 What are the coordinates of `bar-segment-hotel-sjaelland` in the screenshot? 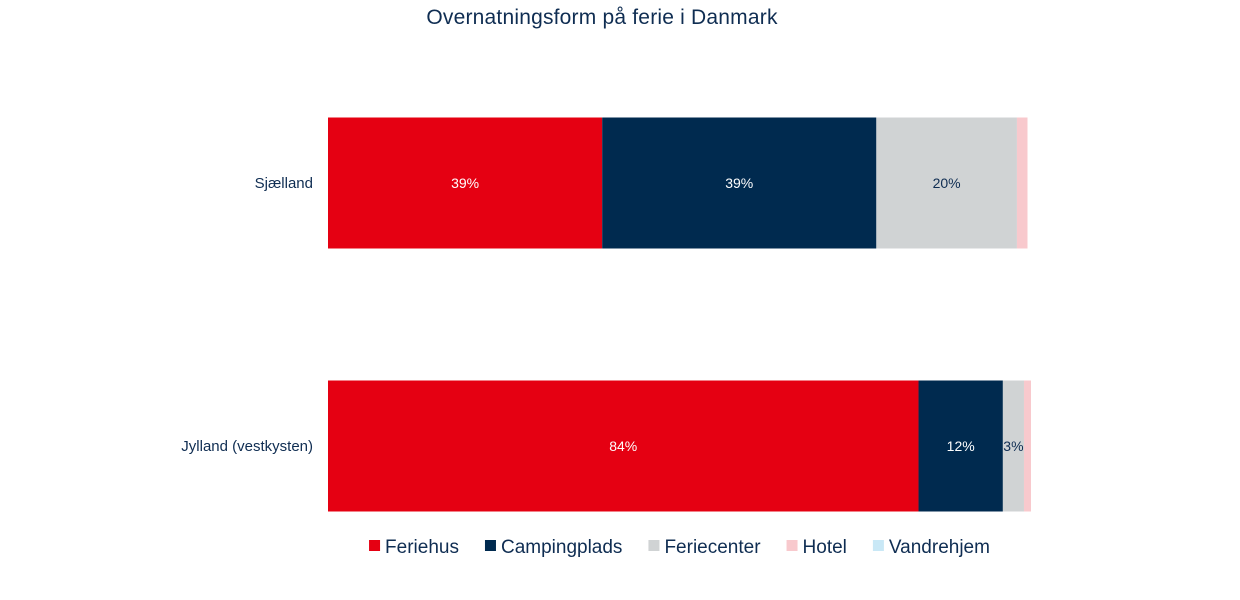 It's located at (1022, 183).